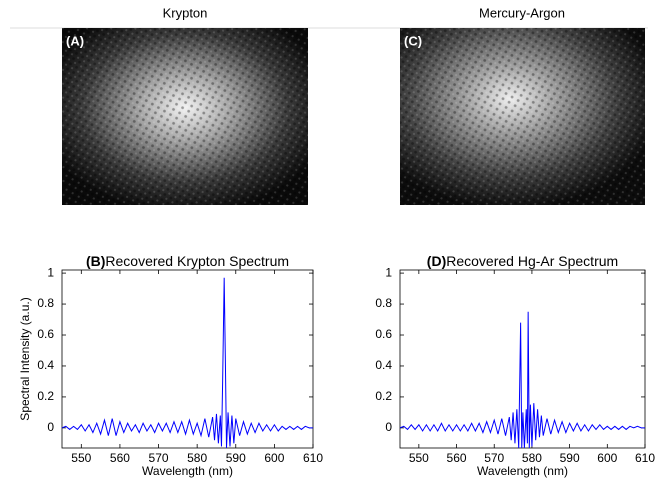 This screenshot has width=658, height=478. I want to click on y-axis-label: Spectral Intensity (a.u.), so click(25, 358).